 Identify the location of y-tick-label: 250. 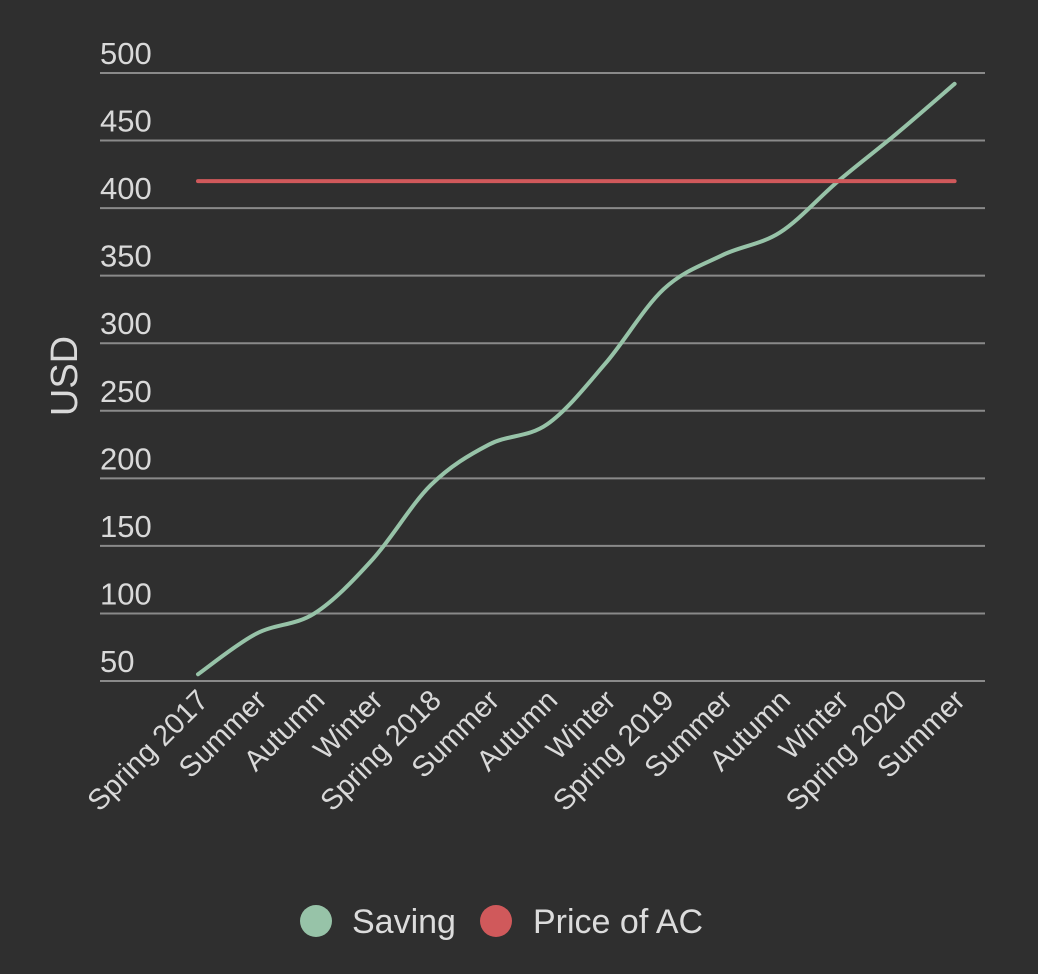
(126, 391).